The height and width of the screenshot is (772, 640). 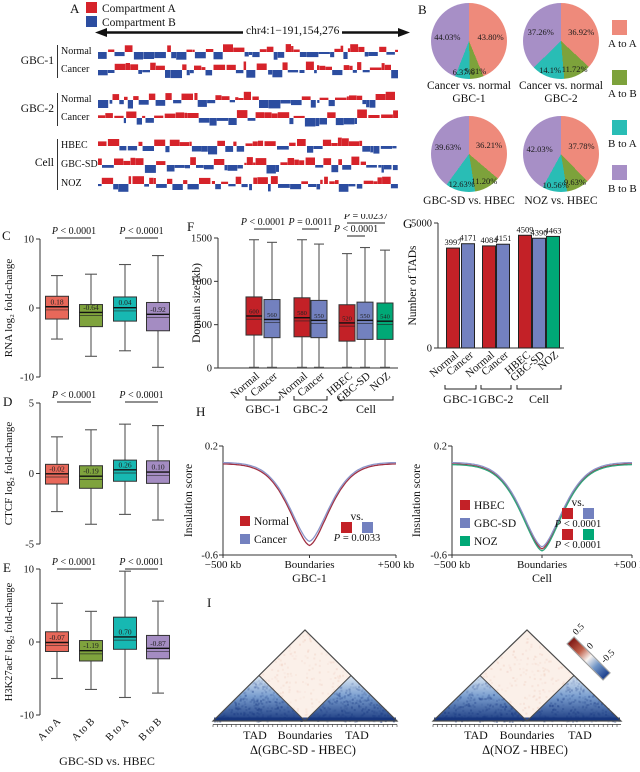 What do you see at coordinates (139, 9) in the screenshot?
I see `compartment-a-label: Compartment A` at bounding box center [139, 9].